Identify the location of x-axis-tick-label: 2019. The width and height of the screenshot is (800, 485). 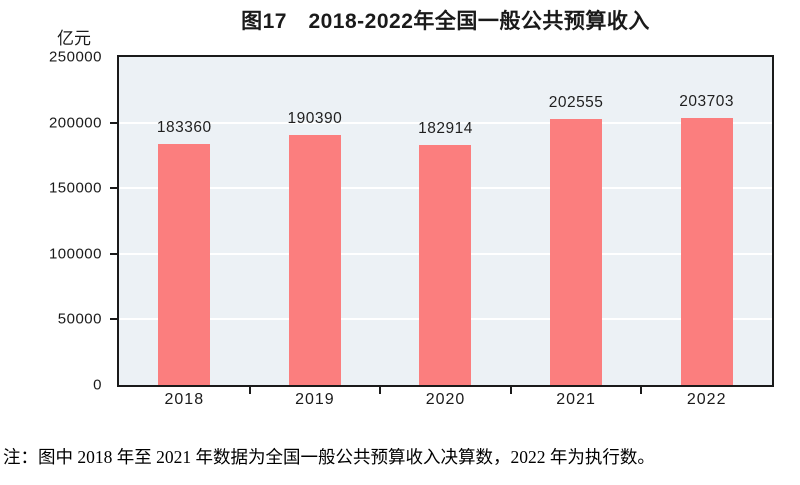
(315, 399).